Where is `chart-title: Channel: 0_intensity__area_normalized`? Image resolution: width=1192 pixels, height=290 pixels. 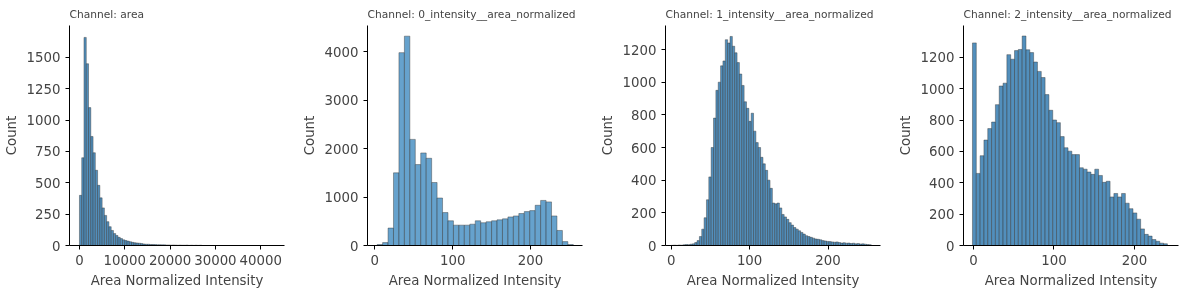 chart-title: Channel: 0_intensity__area_normalized is located at coordinates (471, 14).